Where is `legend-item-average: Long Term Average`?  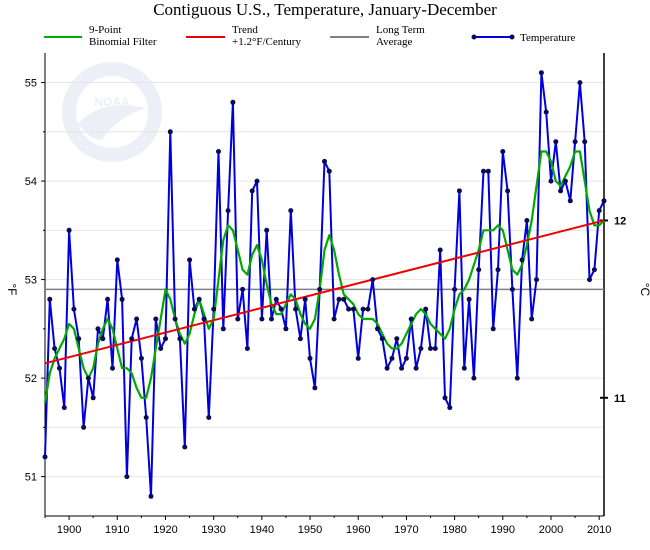 legend-item-average: Long Term Average is located at coordinates (377, 36).